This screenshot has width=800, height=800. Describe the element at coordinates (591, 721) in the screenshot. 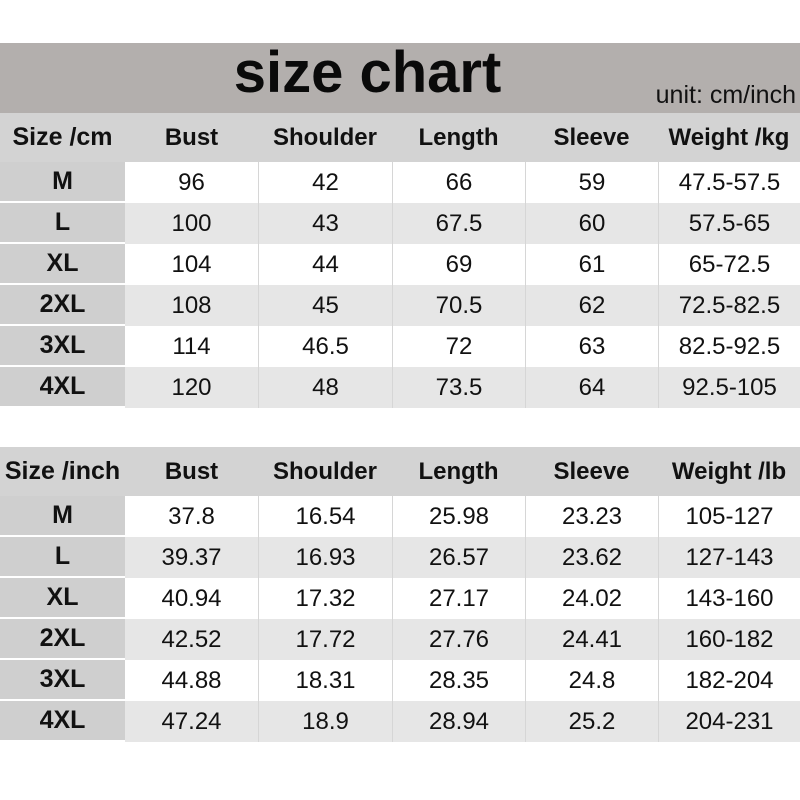

I see `table-cell: 25.2` at that location.